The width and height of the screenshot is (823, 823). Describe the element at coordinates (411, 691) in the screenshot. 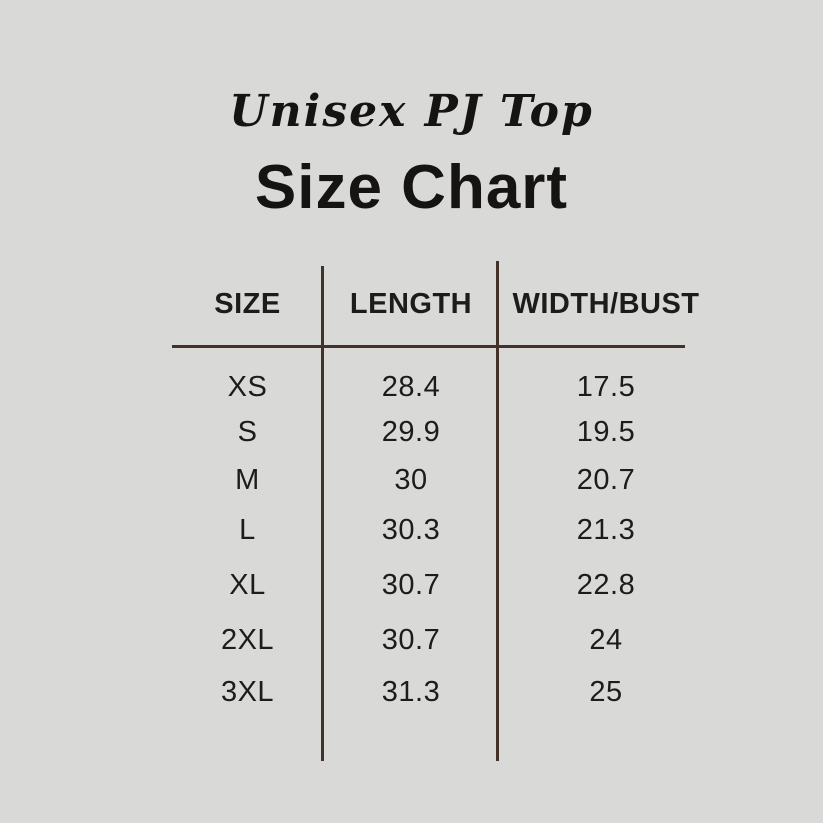

I see `length-cell: 31.3` at that location.